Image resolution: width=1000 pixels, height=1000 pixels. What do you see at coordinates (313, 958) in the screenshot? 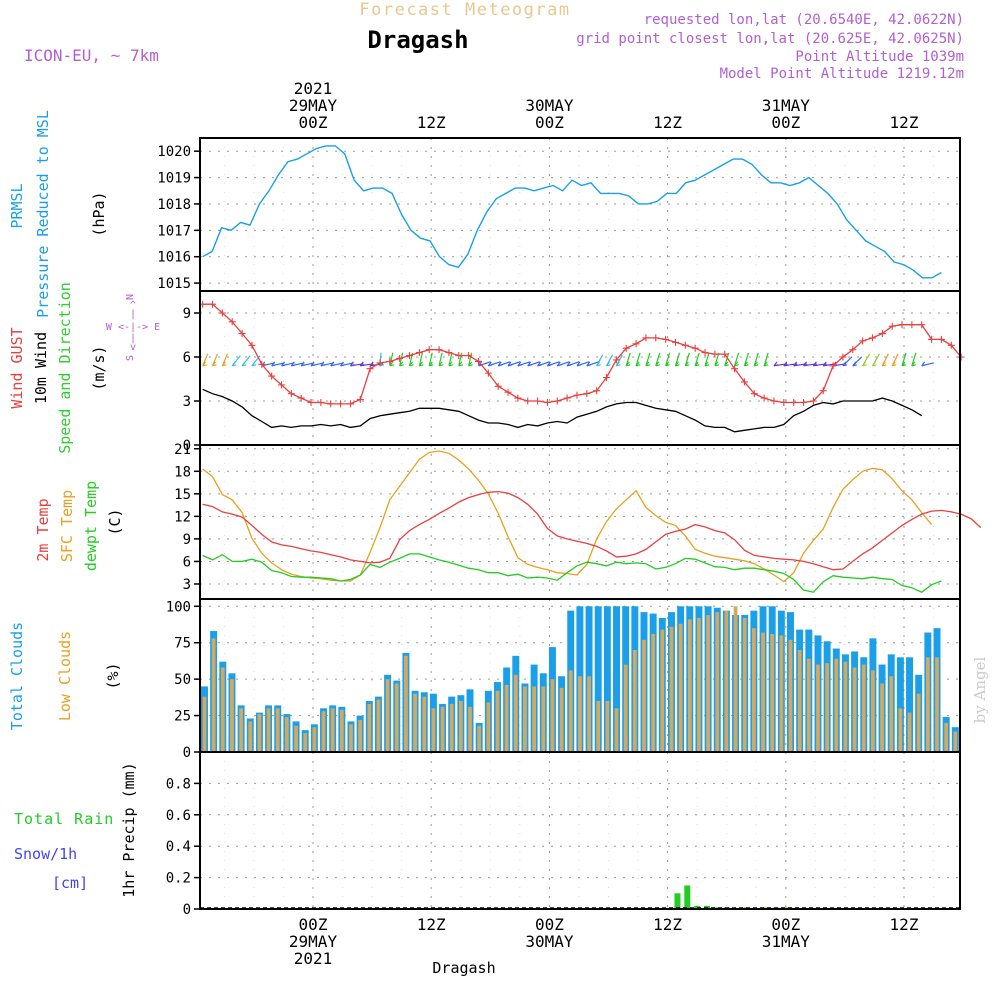
I see `bottom-time-label: 2021` at bounding box center [313, 958].